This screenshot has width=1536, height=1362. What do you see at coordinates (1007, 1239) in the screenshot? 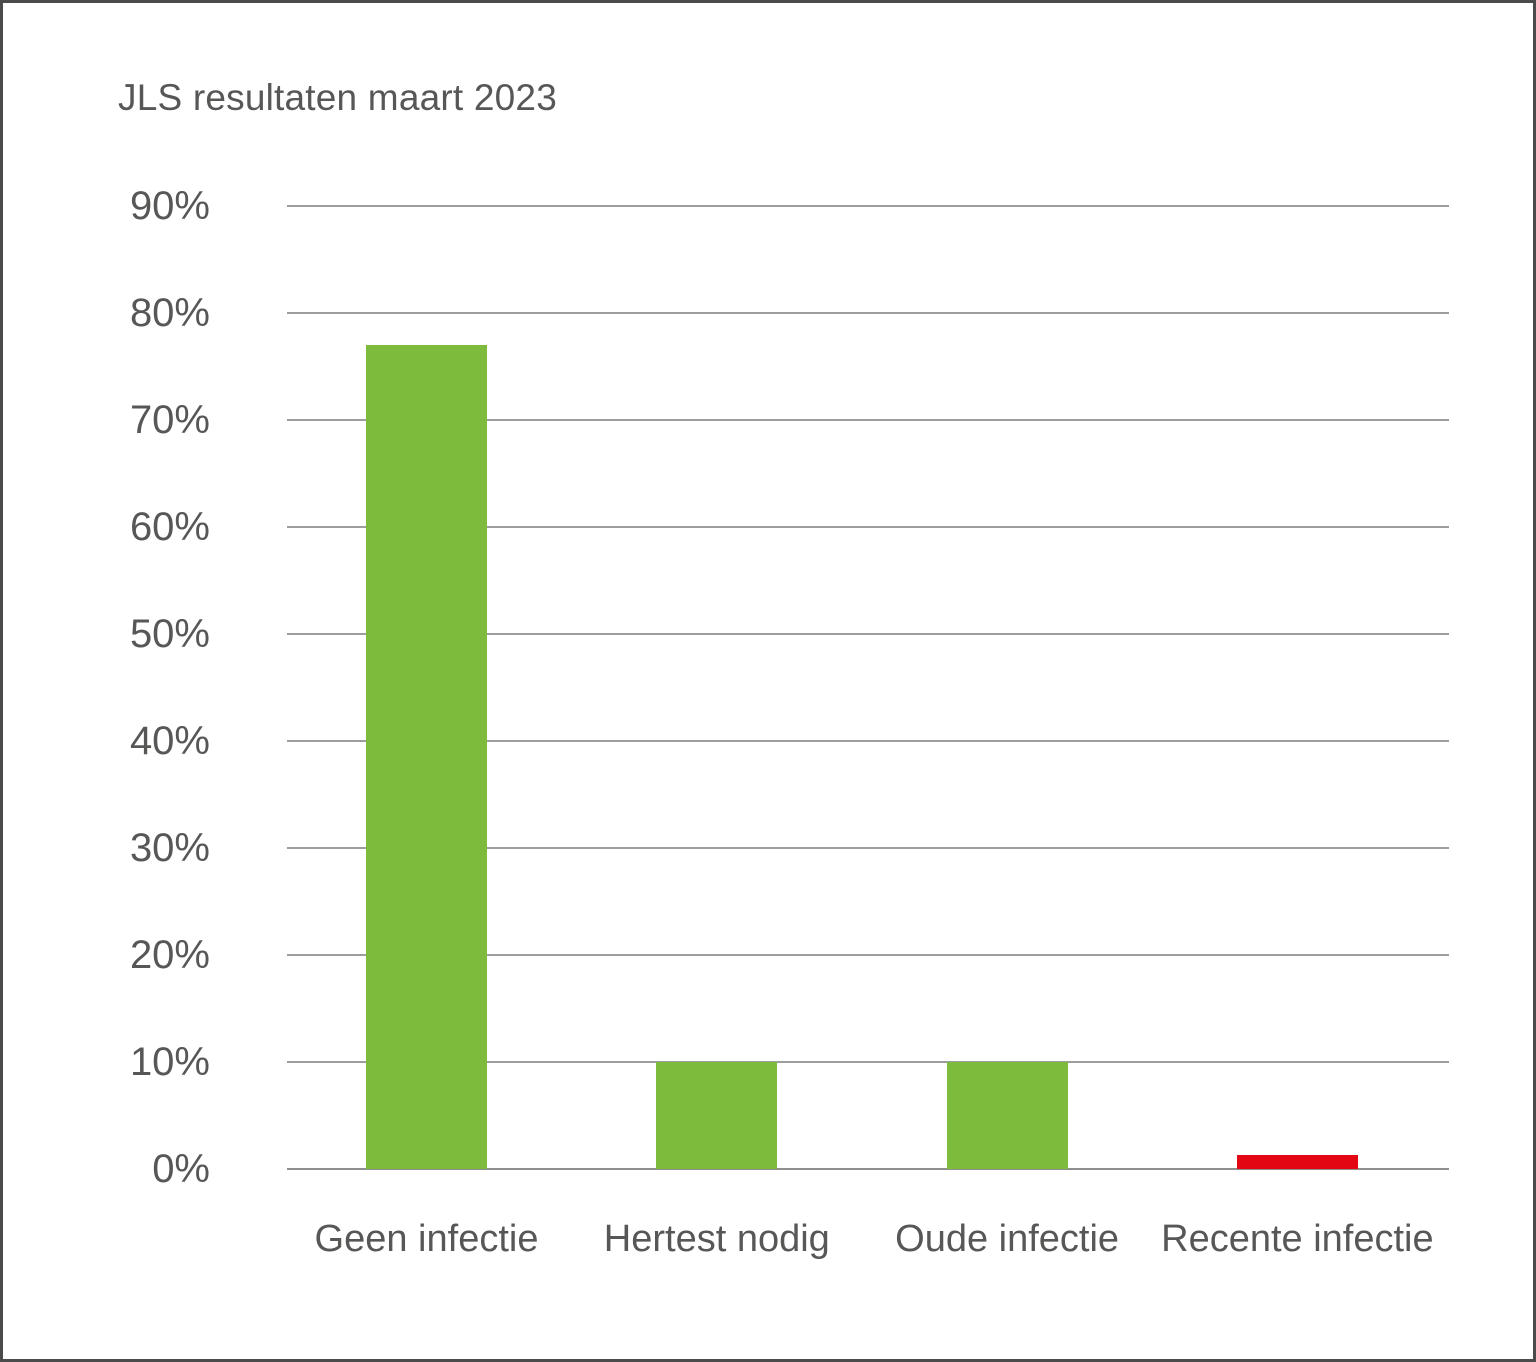
I see `x-axis-category-label-oude-infectie: Oude infectie` at bounding box center [1007, 1239].